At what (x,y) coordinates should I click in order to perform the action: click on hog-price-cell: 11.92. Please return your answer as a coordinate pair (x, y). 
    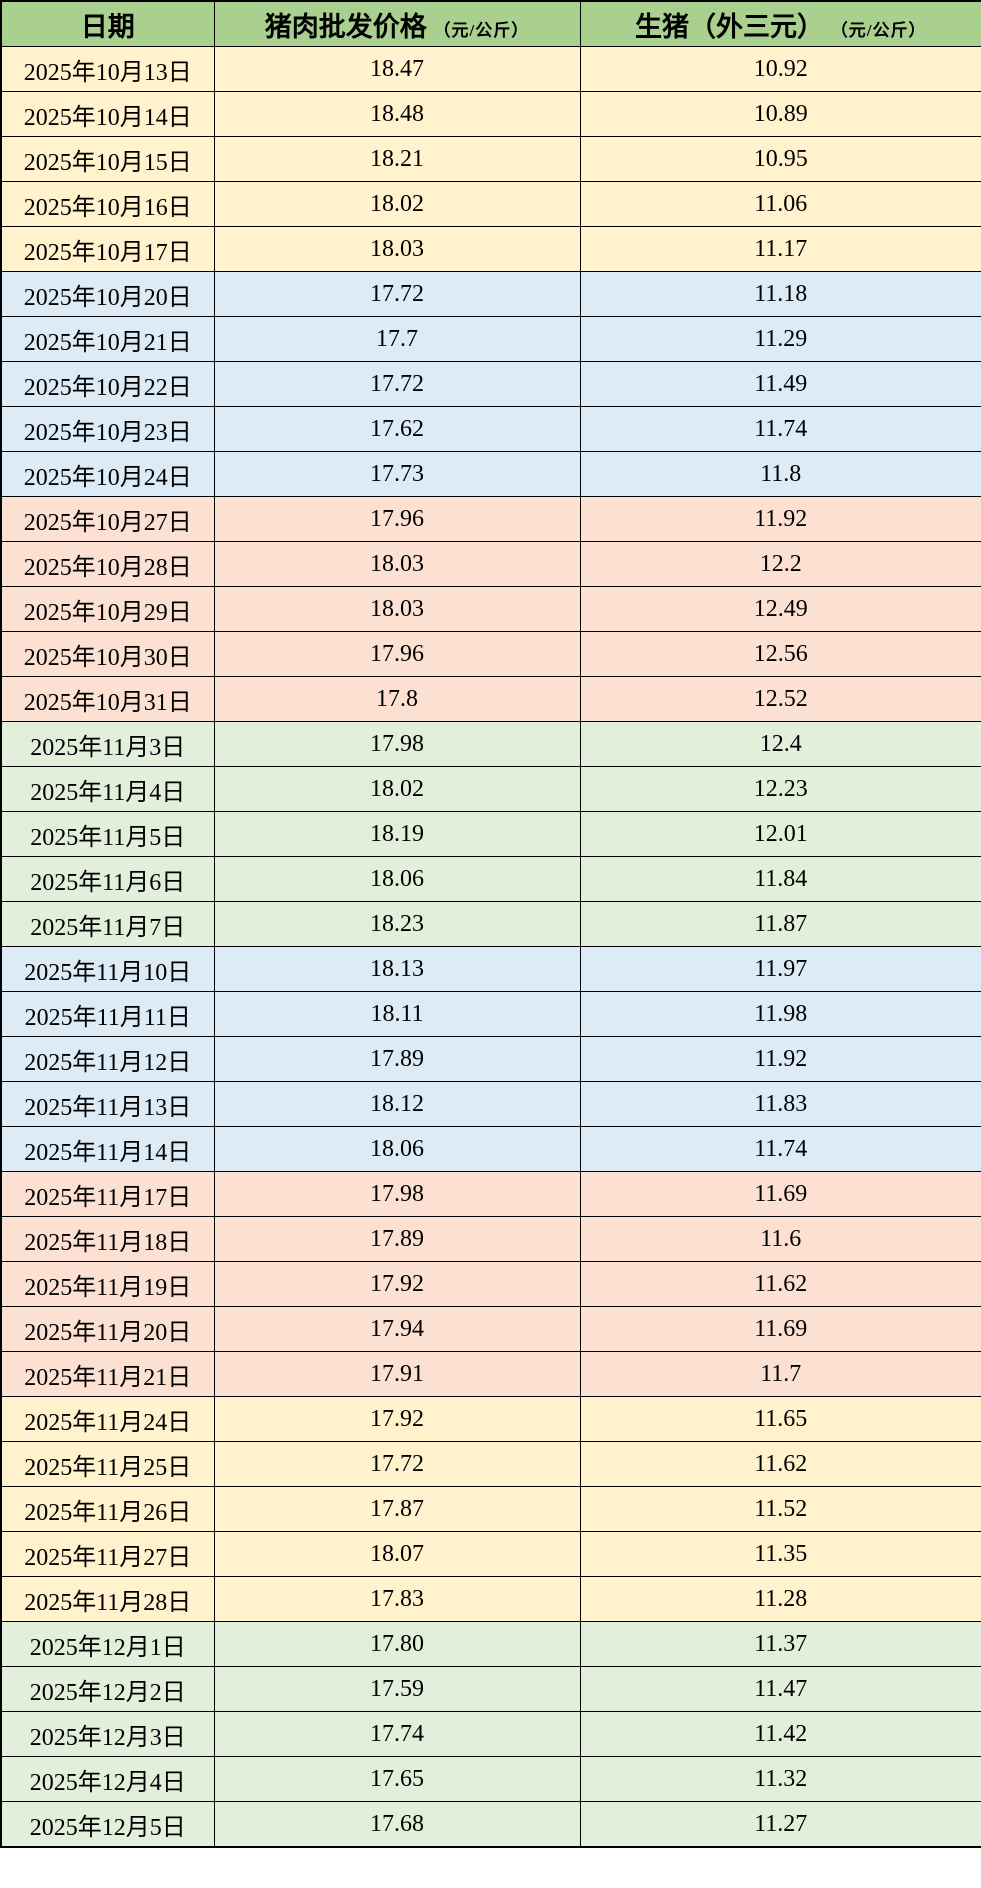
    Looking at the image, I should click on (780, 519).